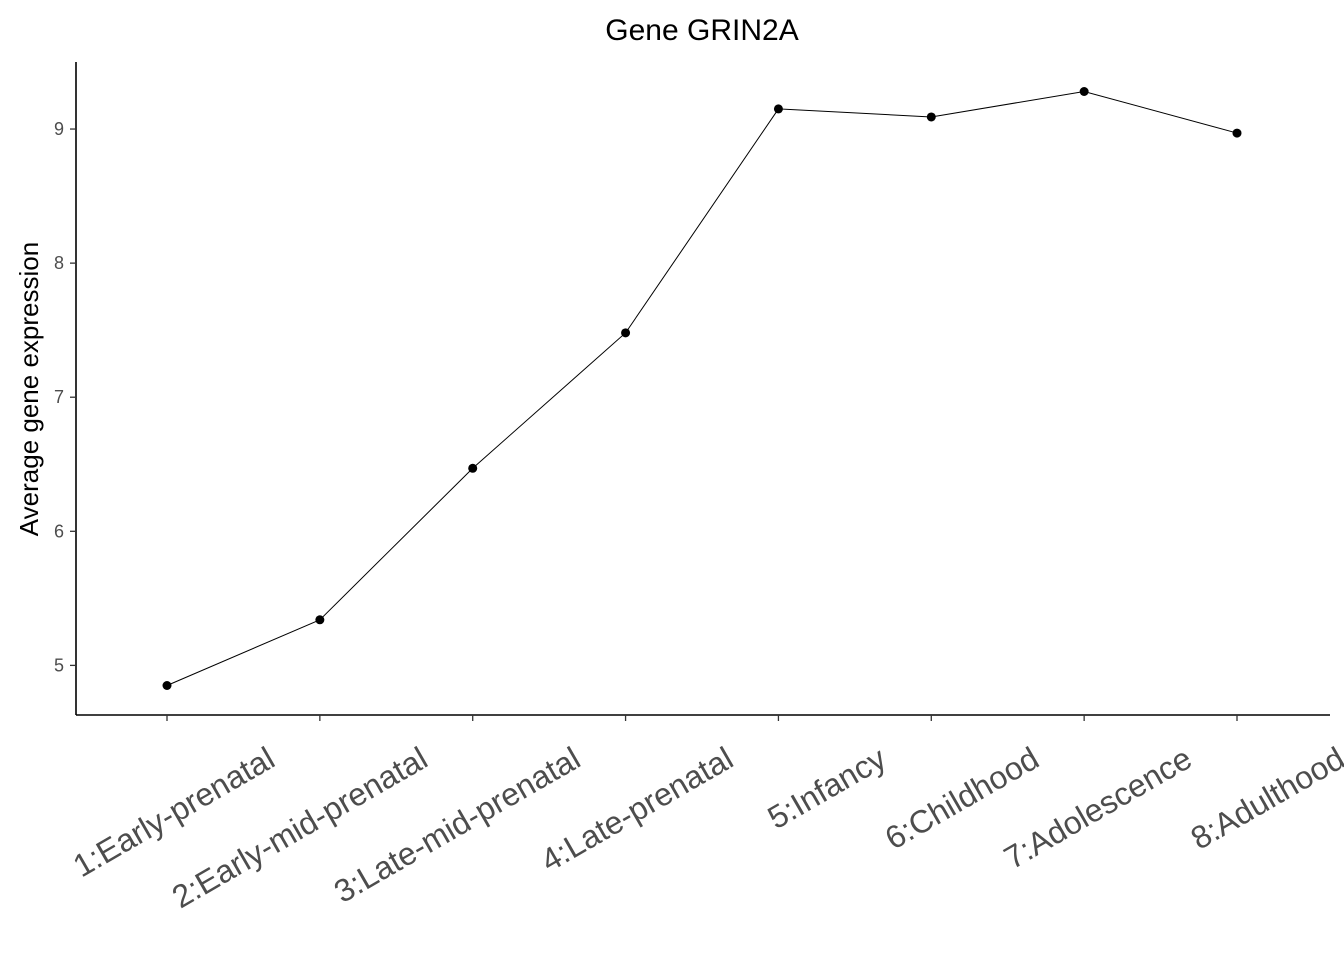 The height and width of the screenshot is (960, 1344). What do you see at coordinates (65, 397) in the screenshot?
I see `y-ticks: 5 6 7 8 9` at bounding box center [65, 397].